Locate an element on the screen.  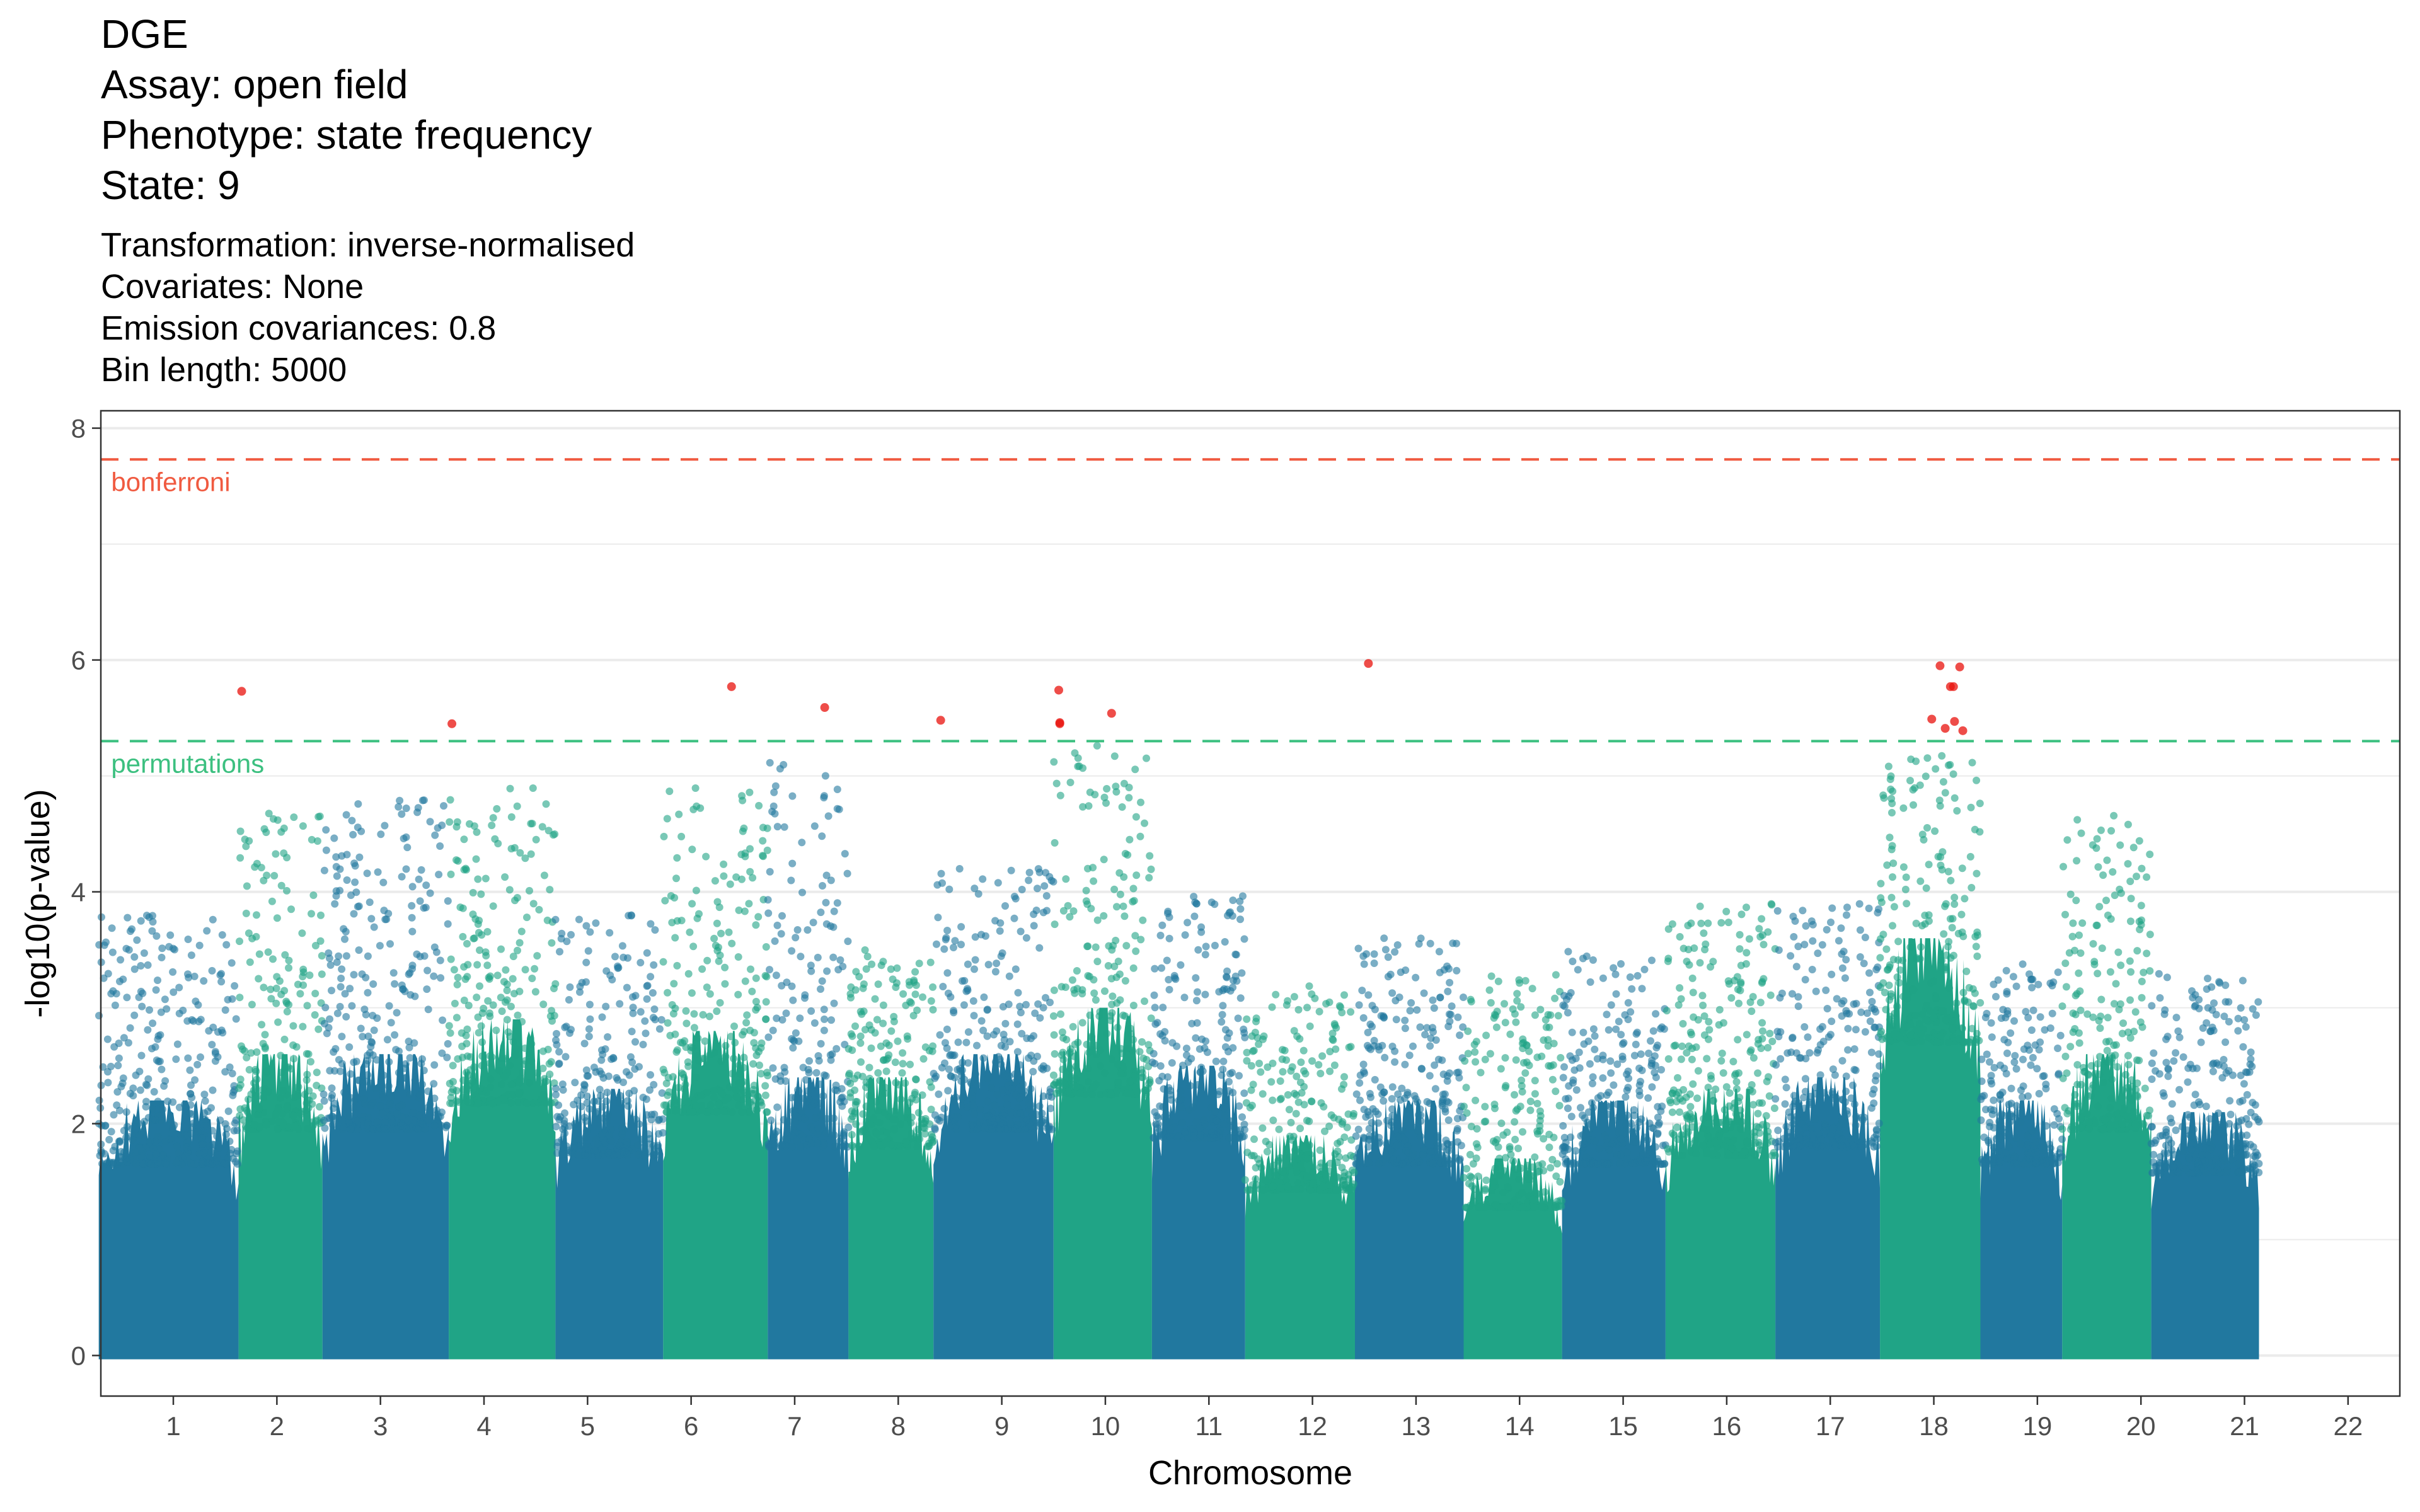
covariates-label: Covariates: None is located at coordinates (232, 287).